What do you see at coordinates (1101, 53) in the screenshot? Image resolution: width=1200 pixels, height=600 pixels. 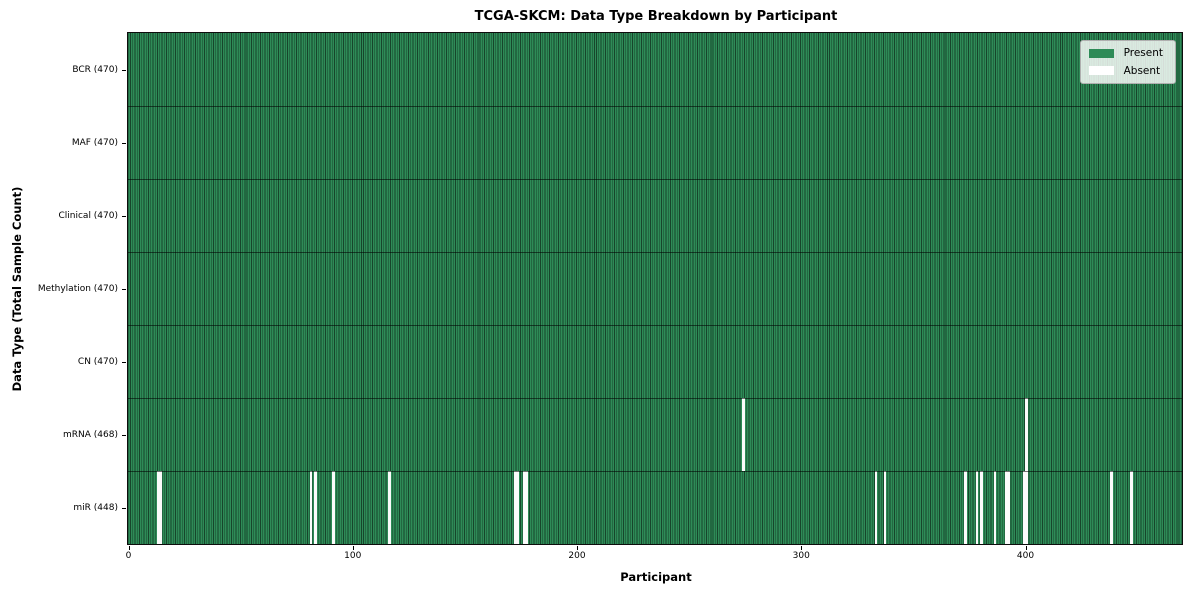 I see `present-swatch` at bounding box center [1101, 53].